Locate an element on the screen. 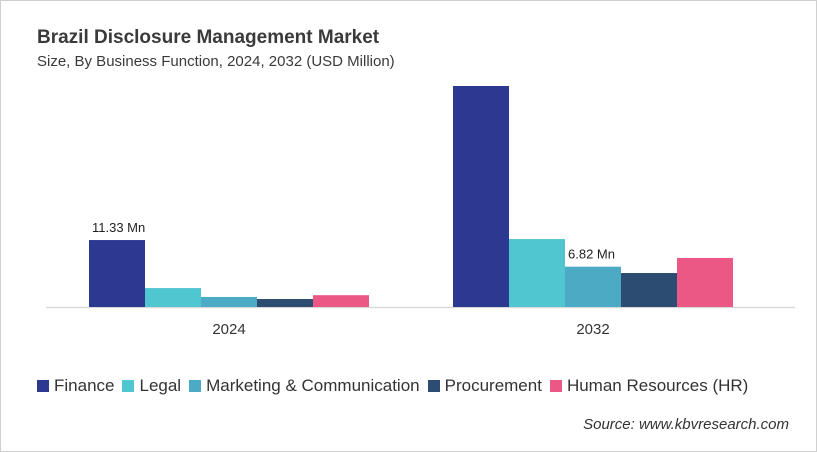  legend-item: Procurement is located at coordinates (484, 386).